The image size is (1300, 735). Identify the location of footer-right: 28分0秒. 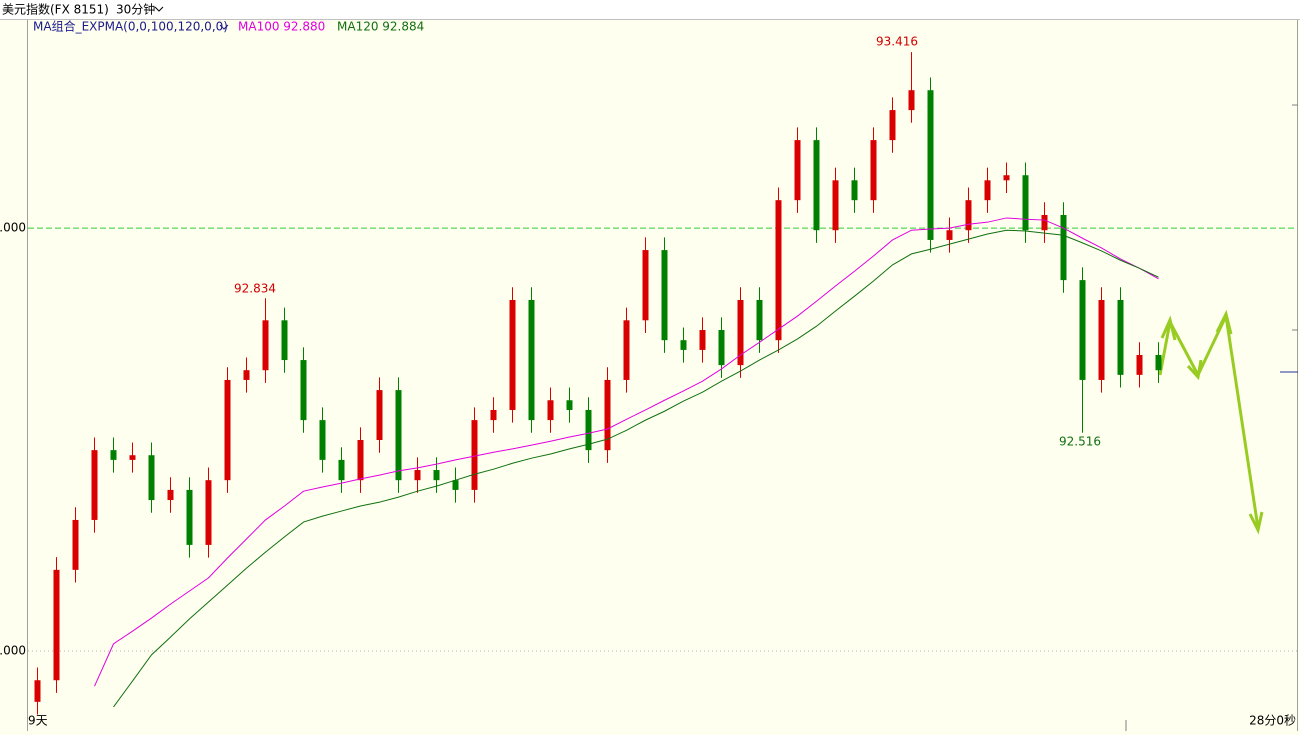
(1272, 721).